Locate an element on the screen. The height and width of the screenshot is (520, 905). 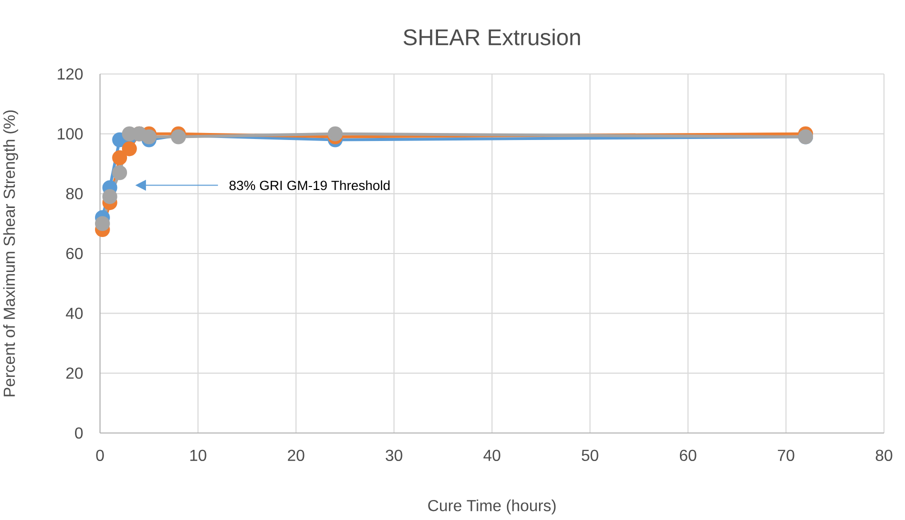
y-tick-label: 0 is located at coordinates (79, 433).